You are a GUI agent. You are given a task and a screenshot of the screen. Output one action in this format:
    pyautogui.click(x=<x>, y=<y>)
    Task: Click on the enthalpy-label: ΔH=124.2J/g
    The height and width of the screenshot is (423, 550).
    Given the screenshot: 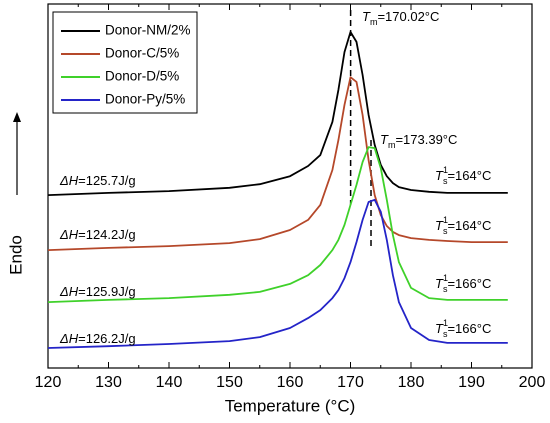 What is the action you would take?
    pyautogui.click(x=97, y=234)
    